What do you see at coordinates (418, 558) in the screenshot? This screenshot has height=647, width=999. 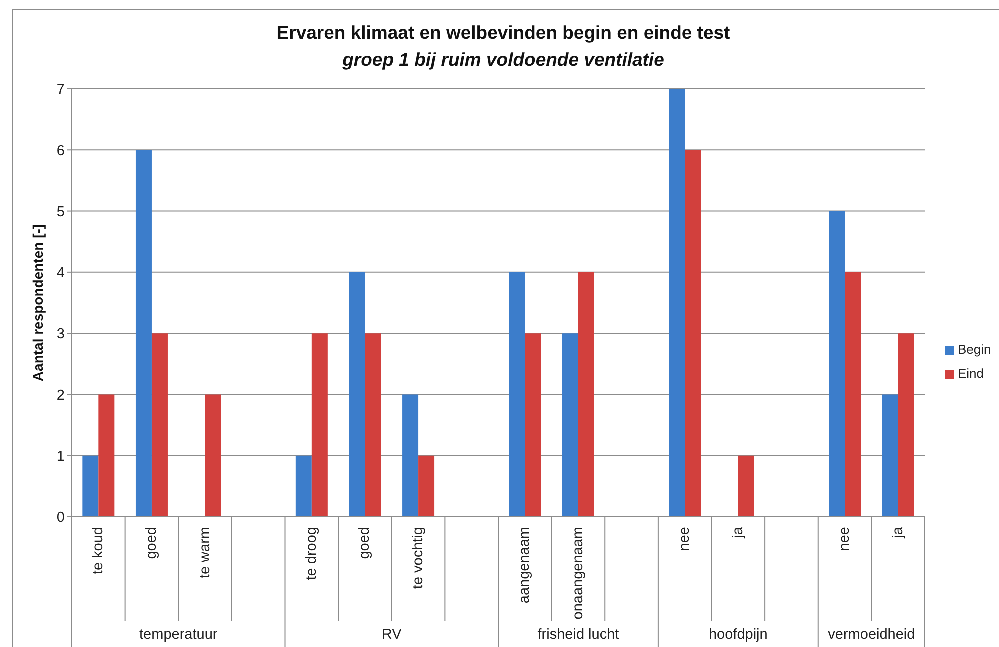 I see `x-tick-label: te vochtig` at bounding box center [418, 558].